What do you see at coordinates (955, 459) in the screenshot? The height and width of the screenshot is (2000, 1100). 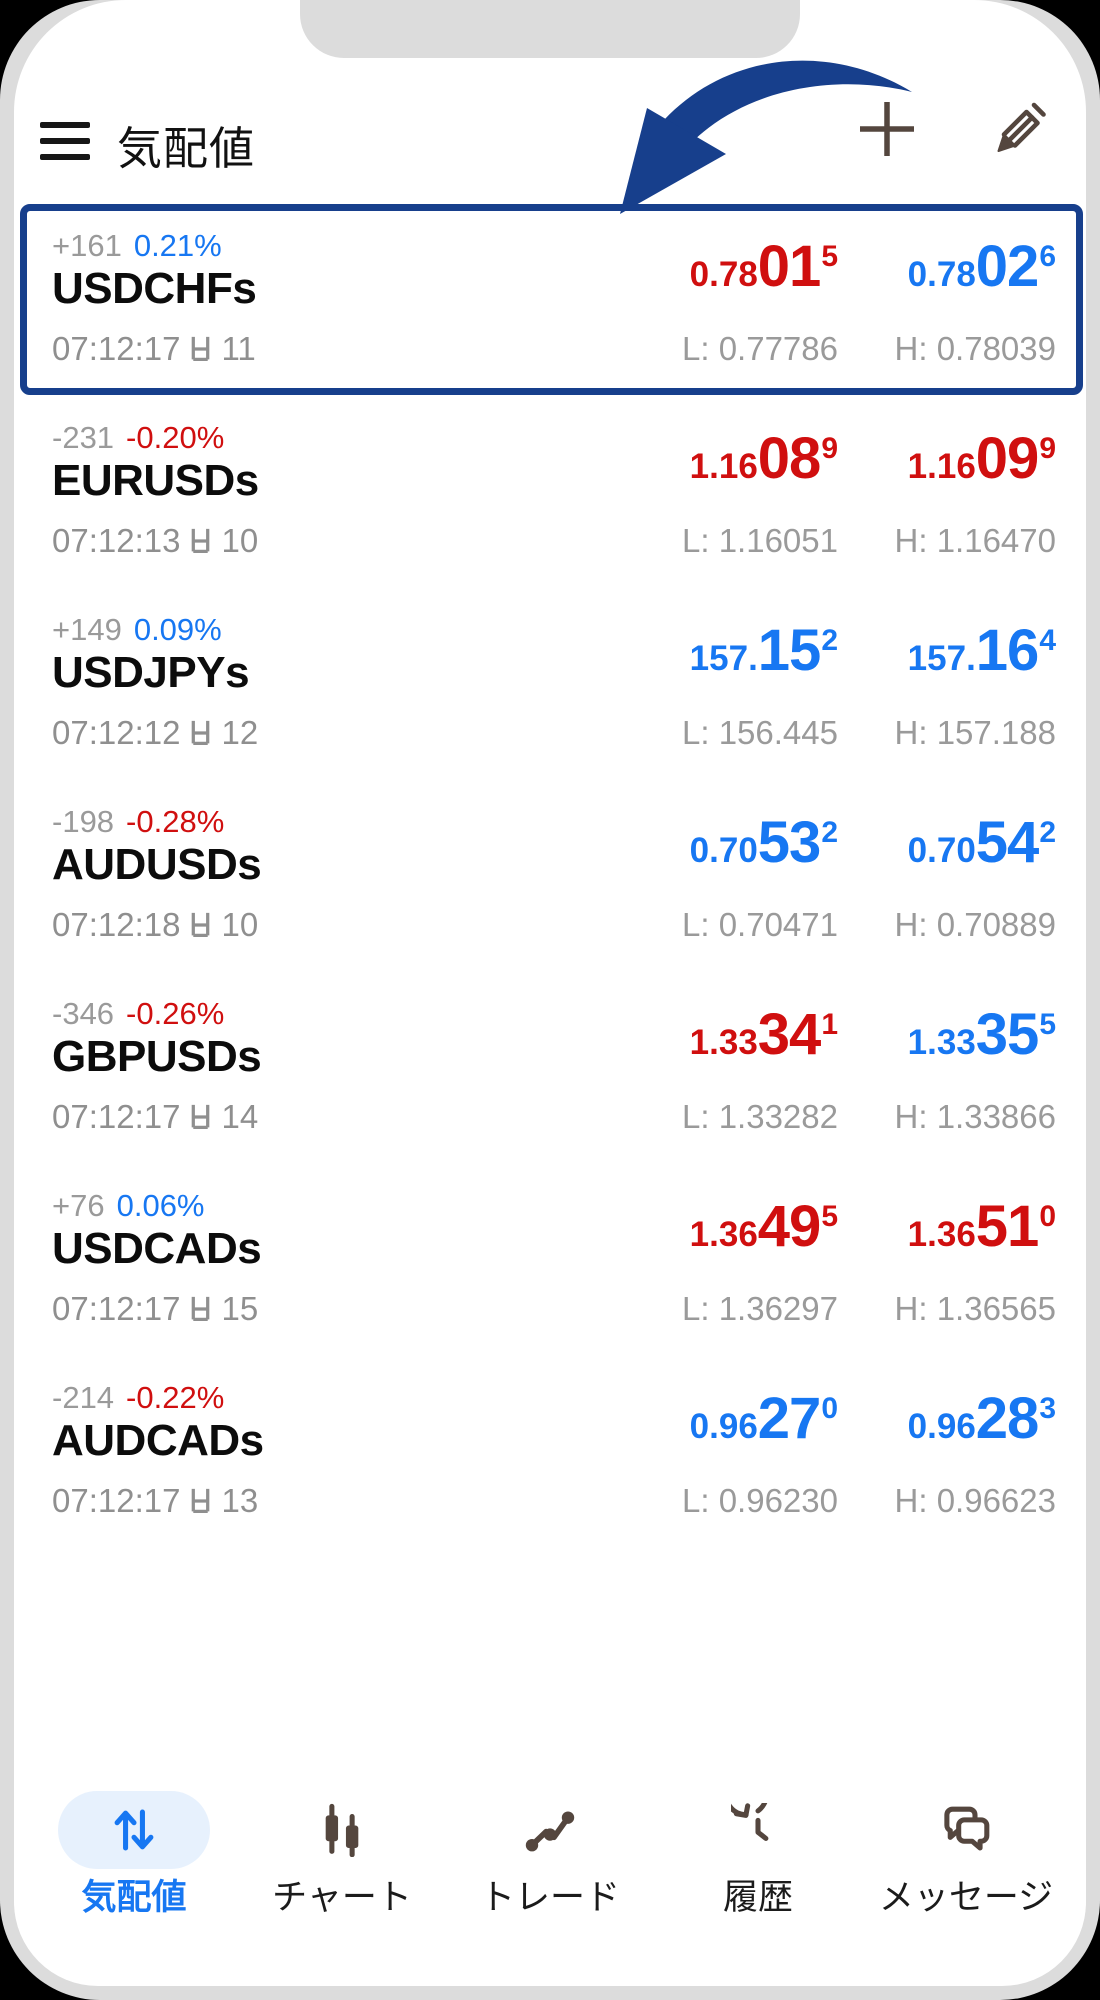 I see `ask-price: 1.16099` at bounding box center [955, 459].